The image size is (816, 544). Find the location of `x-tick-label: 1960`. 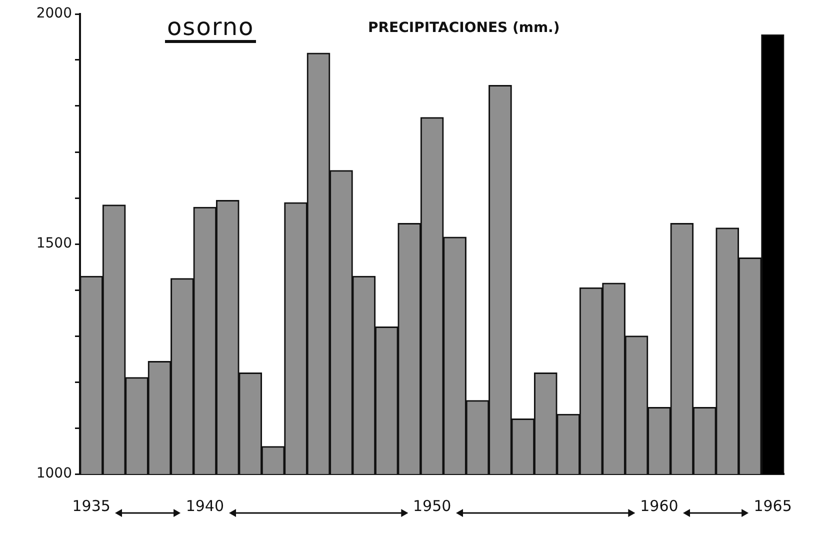

x-tick-label: 1960 is located at coordinates (659, 505).